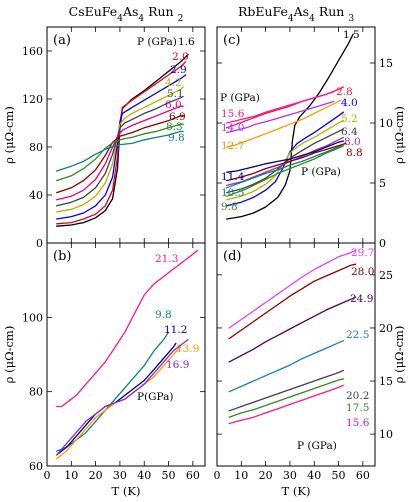  I want to click on panel-label: (d), so click(232, 256).